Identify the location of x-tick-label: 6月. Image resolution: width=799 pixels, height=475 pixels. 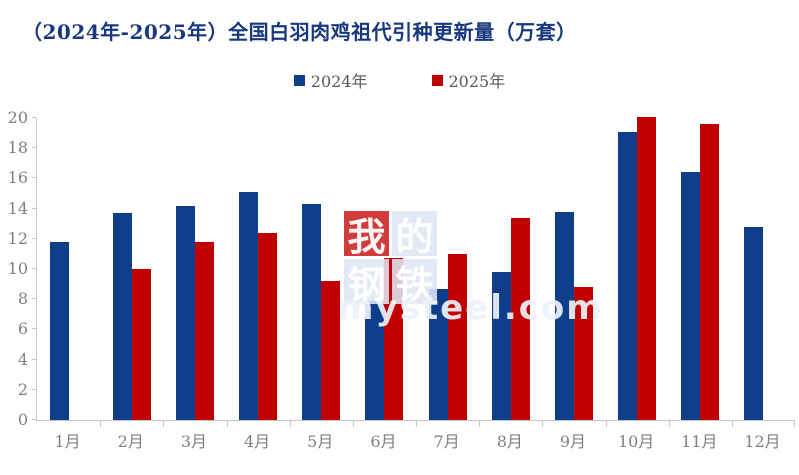
(383, 441).